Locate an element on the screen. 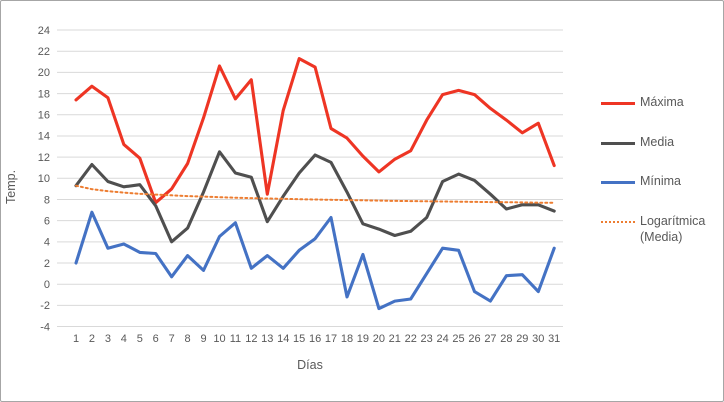 This screenshot has height=402, width=724. chart-legend: Máxima Media Mínima Logarítmica (Media) is located at coordinates (660, 170).